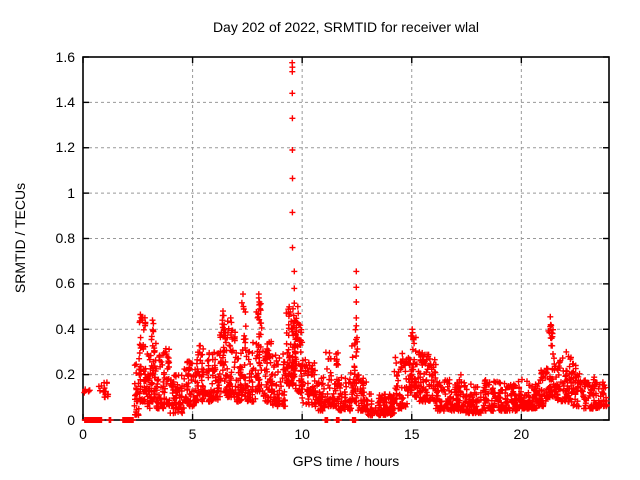 This screenshot has height=480, width=640. Describe the element at coordinates (71, 419) in the screenshot. I see `y-tick-label: 0` at that location.